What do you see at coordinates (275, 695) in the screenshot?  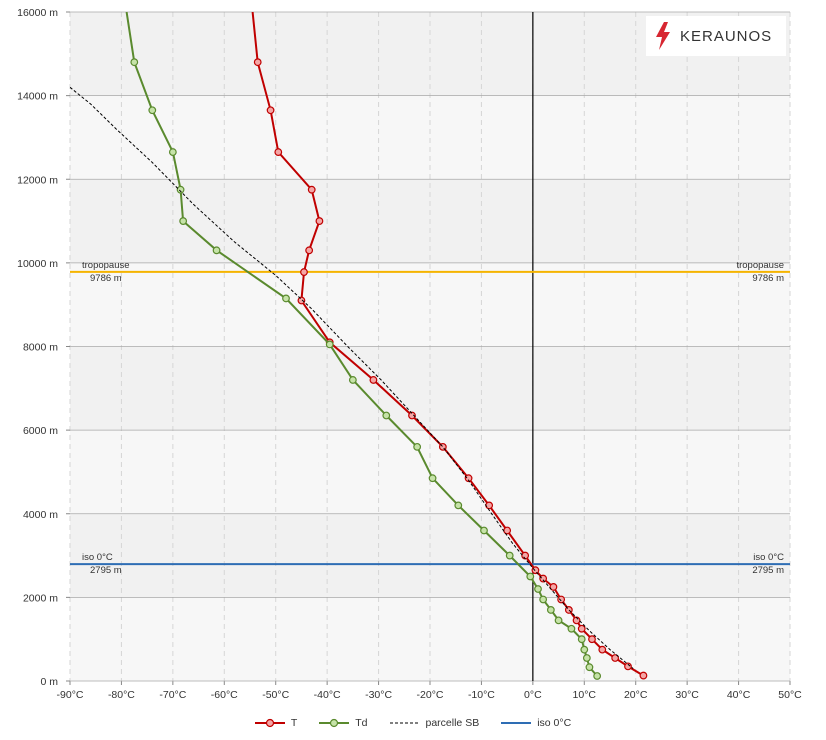 I see `x-tick-label: -50°C` at bounding box center [275, 695].